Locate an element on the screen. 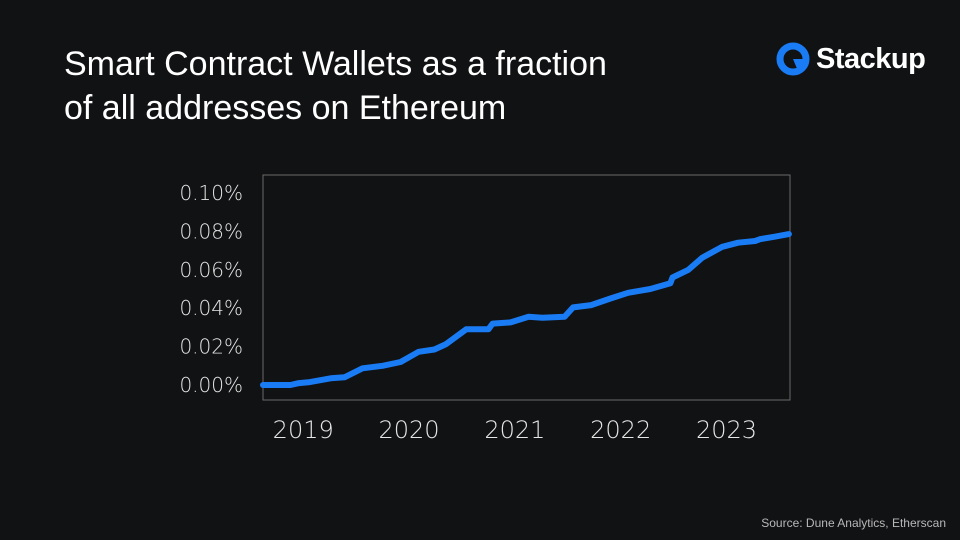  stackup-logo: Stackup is located at coordinates (851, 59).